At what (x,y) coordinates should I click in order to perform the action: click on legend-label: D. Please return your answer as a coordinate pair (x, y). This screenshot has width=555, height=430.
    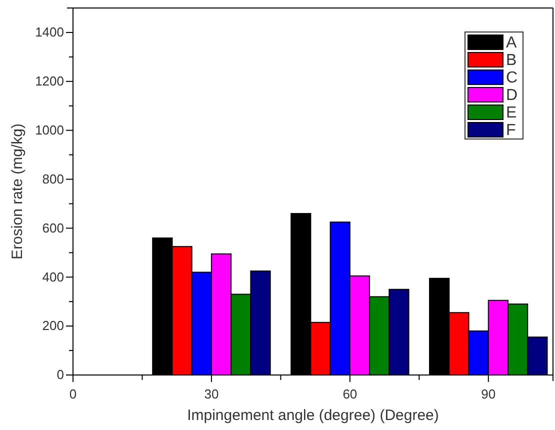
    Looking at the image, I should click on (512, 95).